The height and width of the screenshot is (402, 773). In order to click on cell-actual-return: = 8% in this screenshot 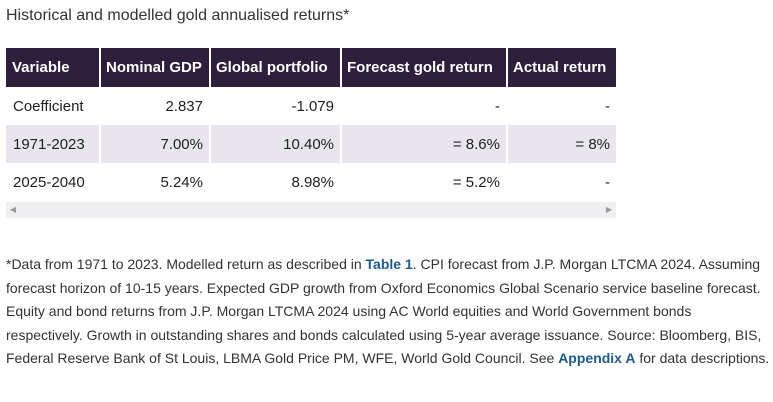, I will do `click(561, 144)`.